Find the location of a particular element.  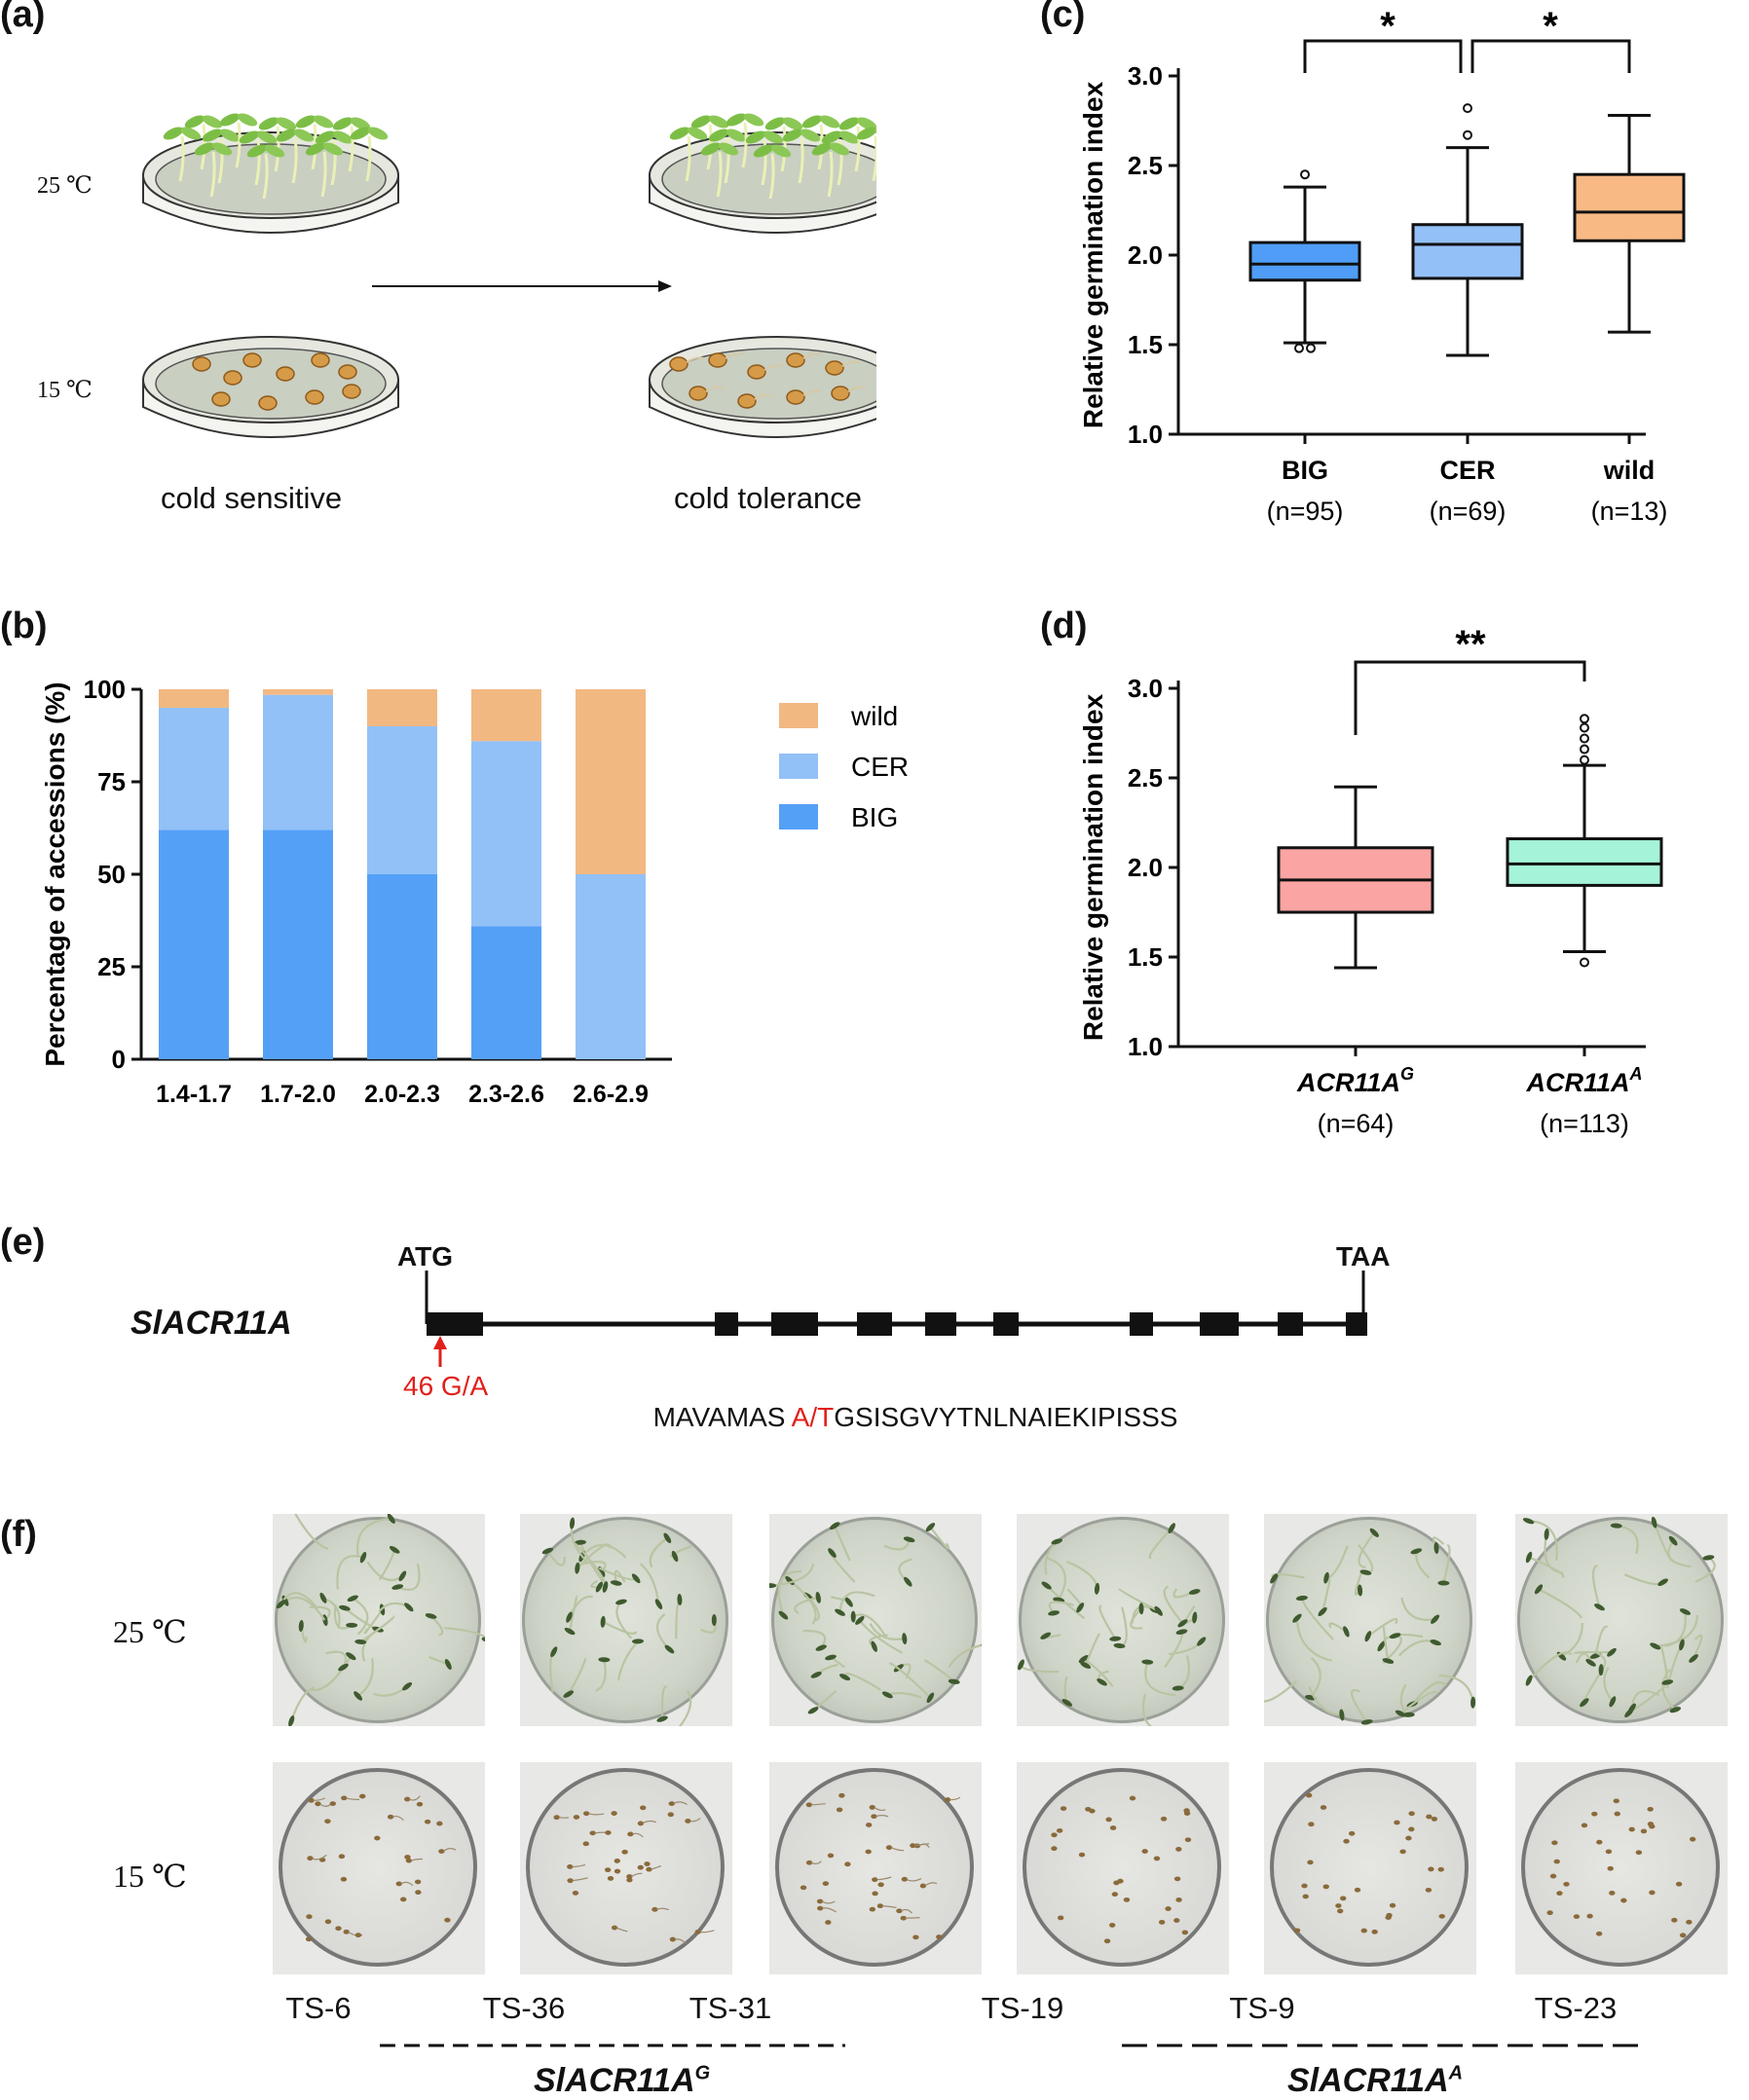

group-label-g: SlACR11AG is located at coordinates (622, 2081).